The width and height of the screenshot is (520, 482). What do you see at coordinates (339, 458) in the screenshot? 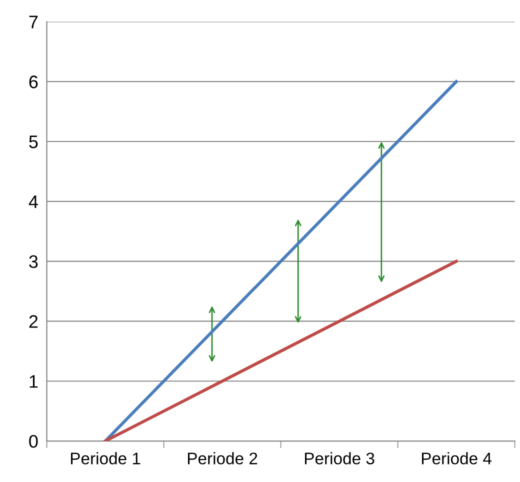
I see `x-tick-label: Periode 3` at bounding box center [339, 458].